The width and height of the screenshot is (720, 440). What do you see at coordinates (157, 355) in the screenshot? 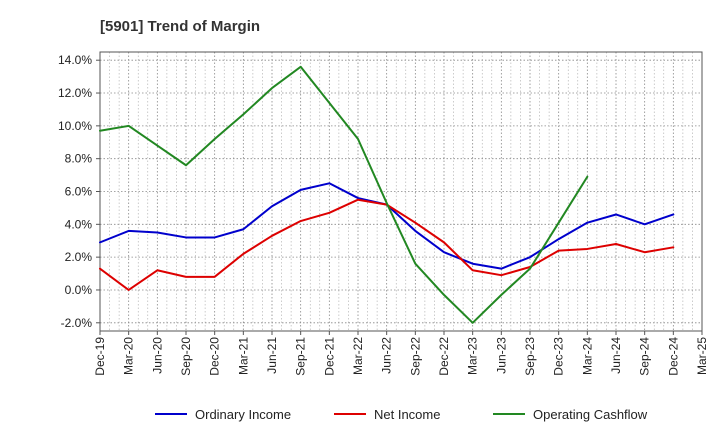
I see `x-tick-label: Jun-20` at bounding box center [157, 355].